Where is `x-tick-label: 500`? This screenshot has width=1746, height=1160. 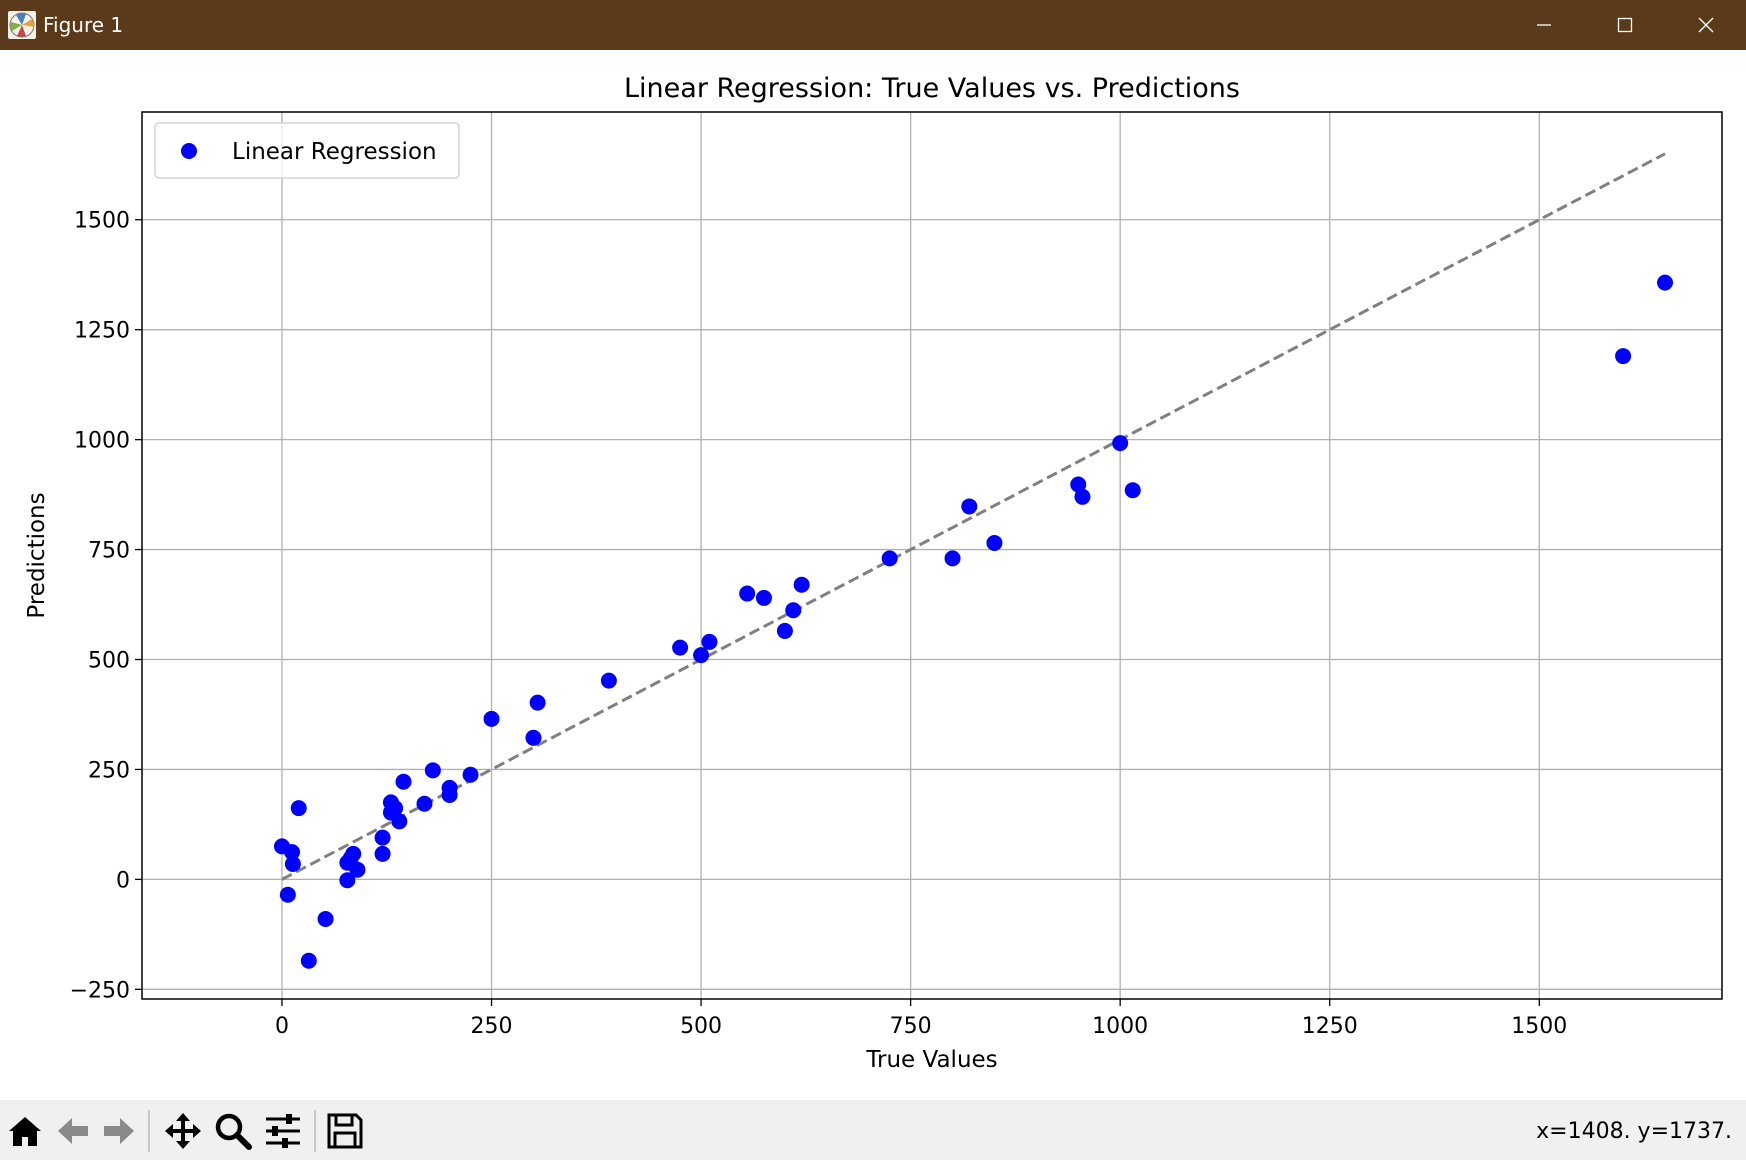
x-tick-label: 500 is located at coordinates (701, 1026).